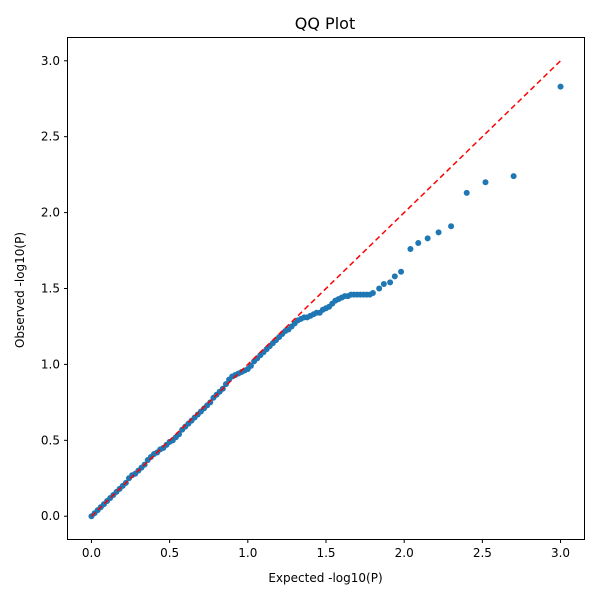  I want to click on chart-title: QQ Plot, so click(325, 23).